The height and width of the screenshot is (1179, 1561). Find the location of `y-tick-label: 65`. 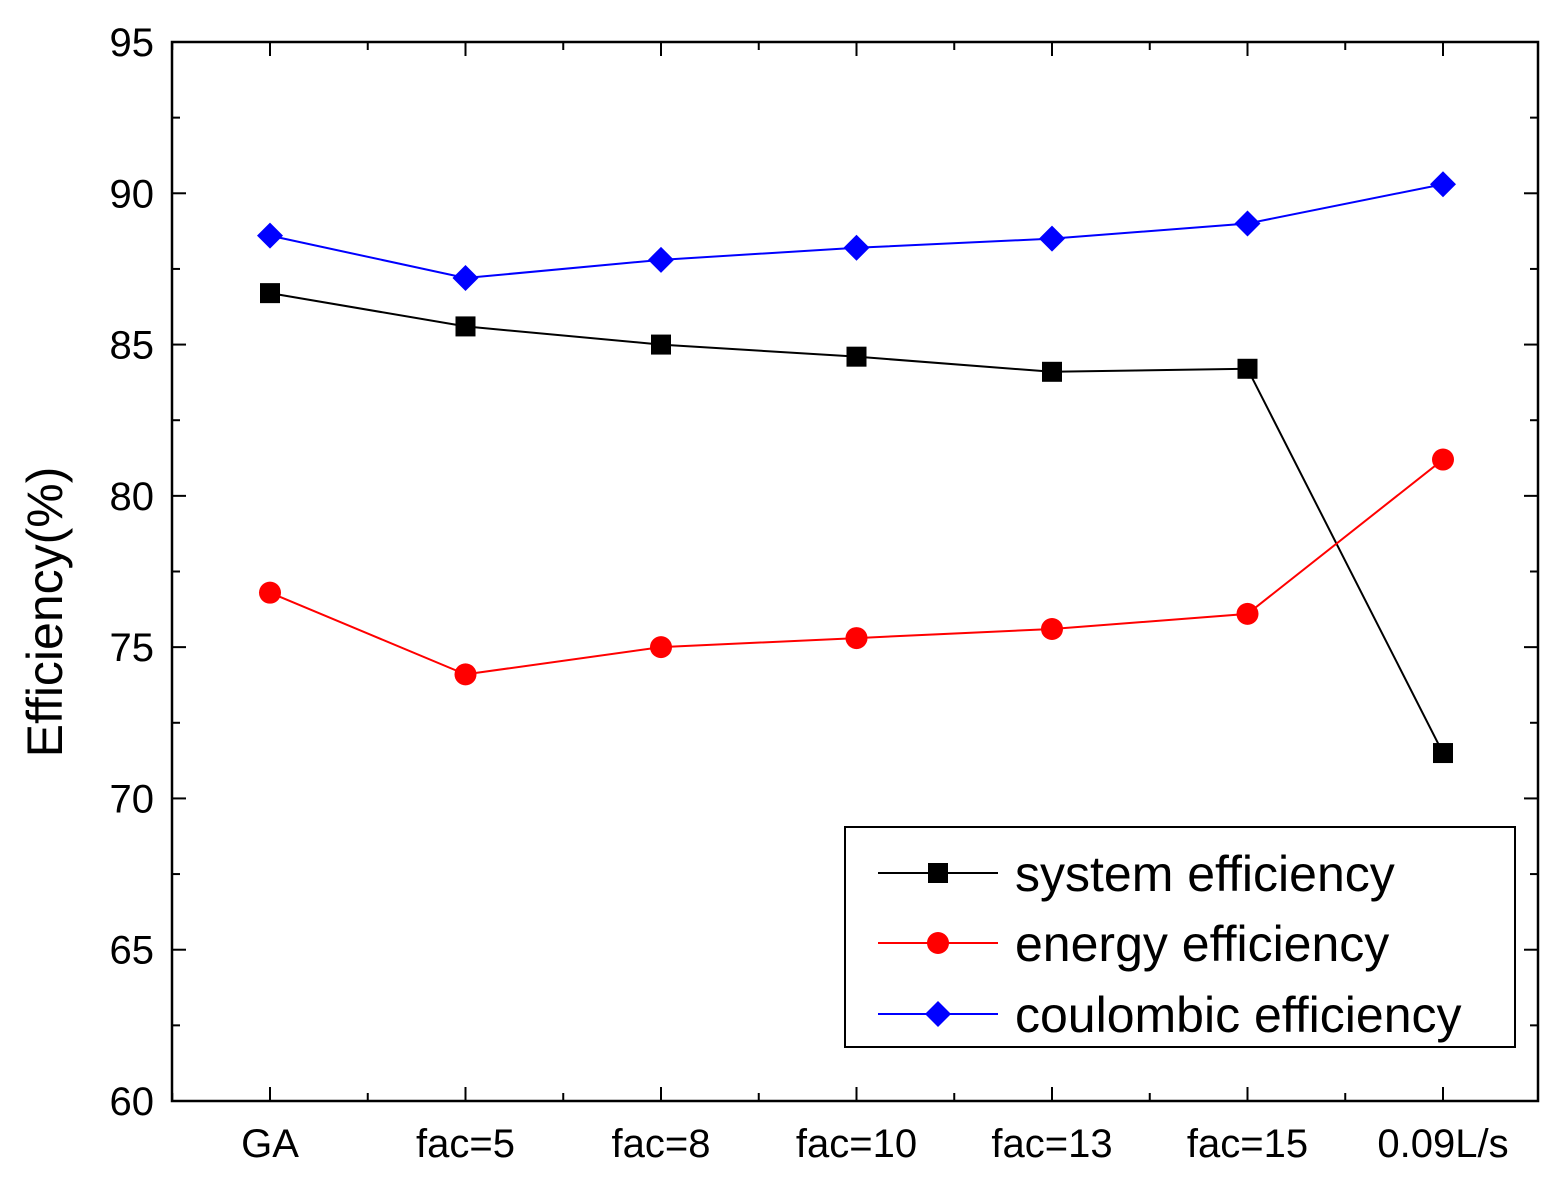

y-tick-label: 65 is located at coordinates (132, 951).